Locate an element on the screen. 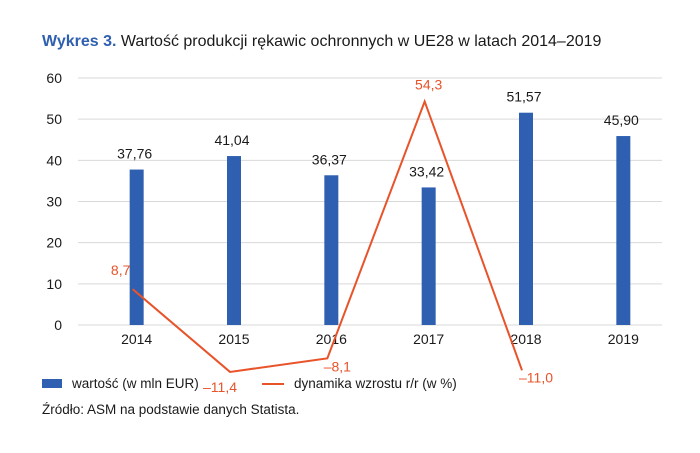 The image size is (700, 453). line-value-label: –11,0 is located at coordinates (536, 377).